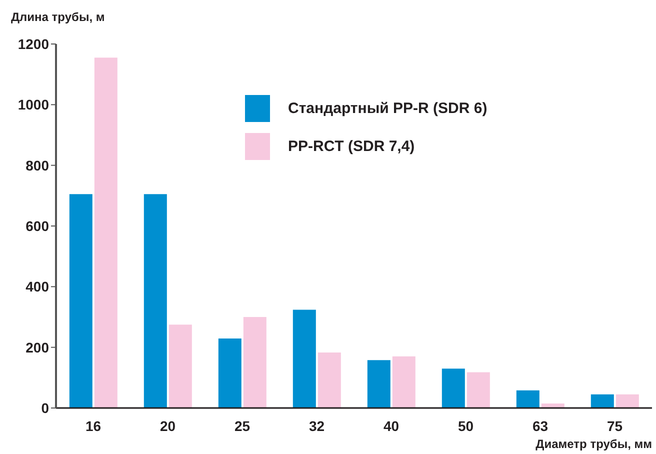 This screenshot has width=656, height=454. What do you see at coordinates (38, 347) in the screenshot?
I see `y-tick-label: 200` at bounding box center [38, 347].